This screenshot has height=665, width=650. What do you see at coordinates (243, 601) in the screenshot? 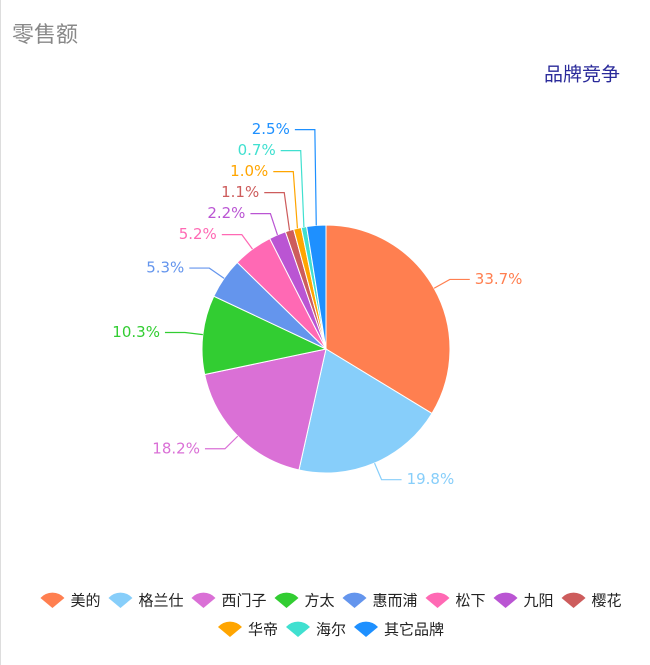
I see `legend-label: 西门子` at bounding box center [243, 601].